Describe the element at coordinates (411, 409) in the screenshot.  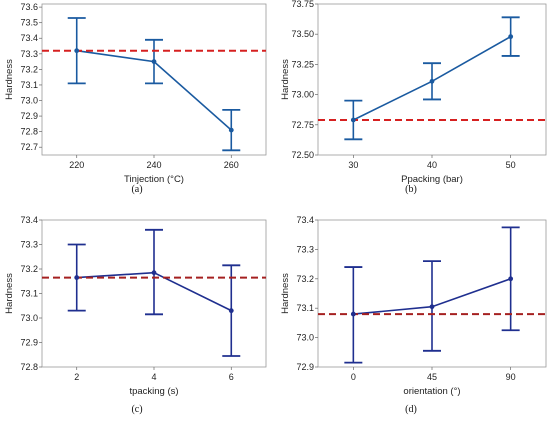
I see `panel-caption: (d)` at that location.